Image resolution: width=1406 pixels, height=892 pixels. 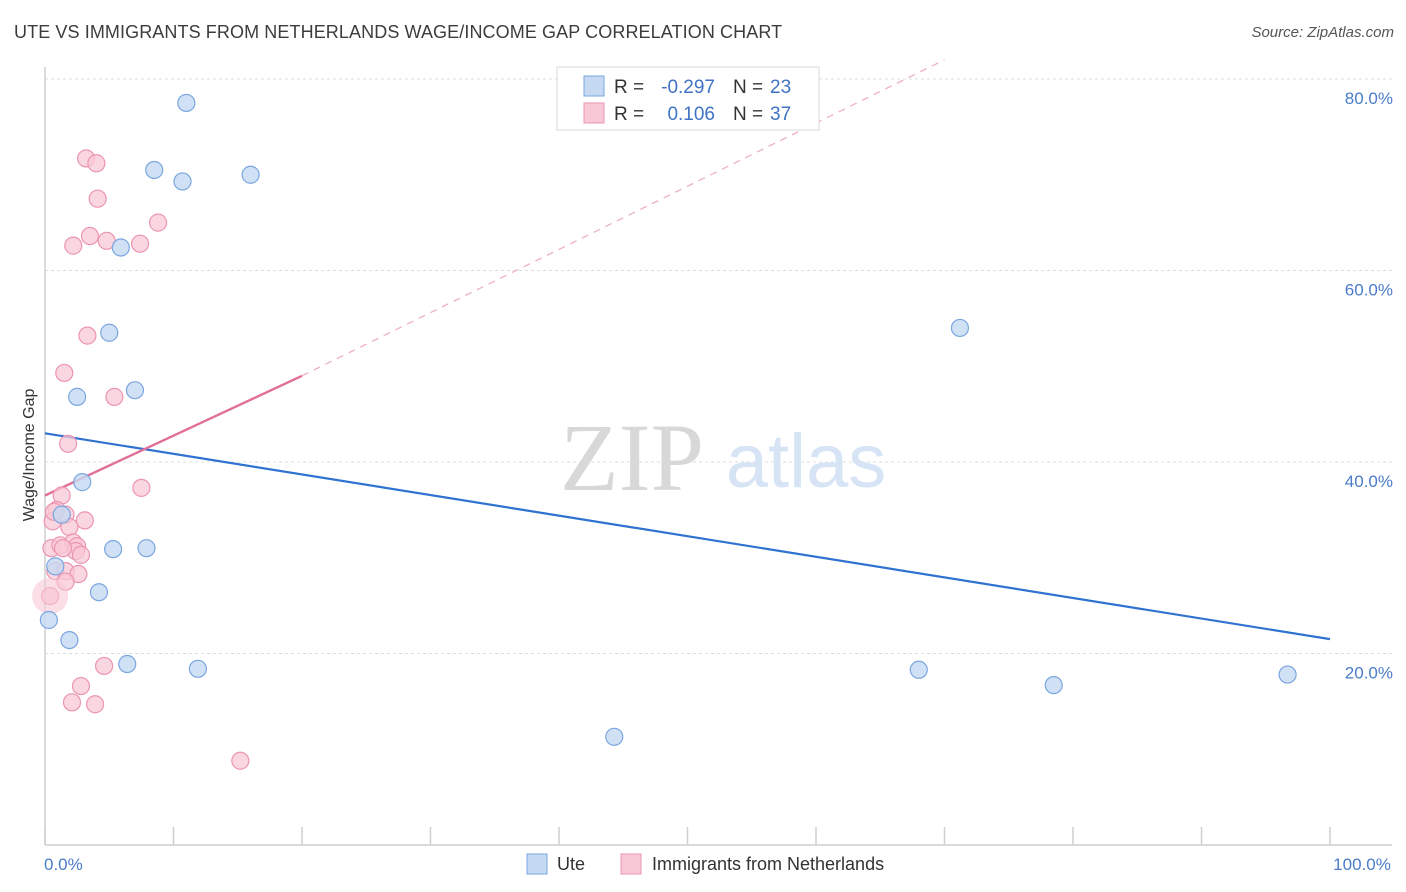 I want to click on watermark-atlas: atlas, so click(x=806, y=461).